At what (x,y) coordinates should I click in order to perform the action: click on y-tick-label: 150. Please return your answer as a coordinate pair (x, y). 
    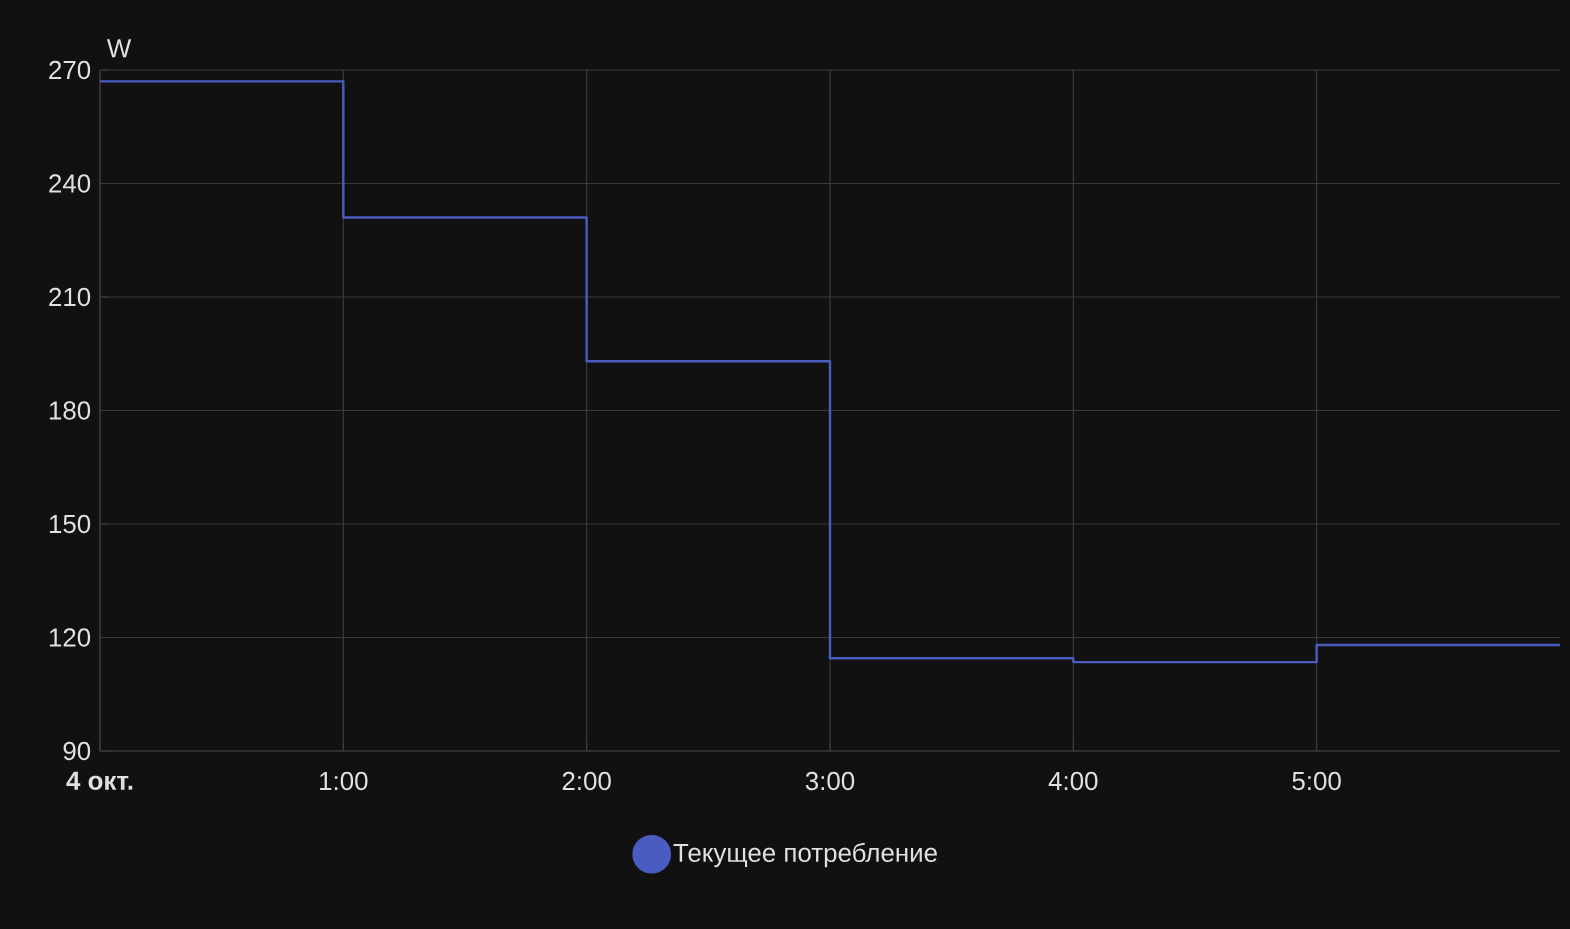
    Looking at the image, I should click on (70, 524).